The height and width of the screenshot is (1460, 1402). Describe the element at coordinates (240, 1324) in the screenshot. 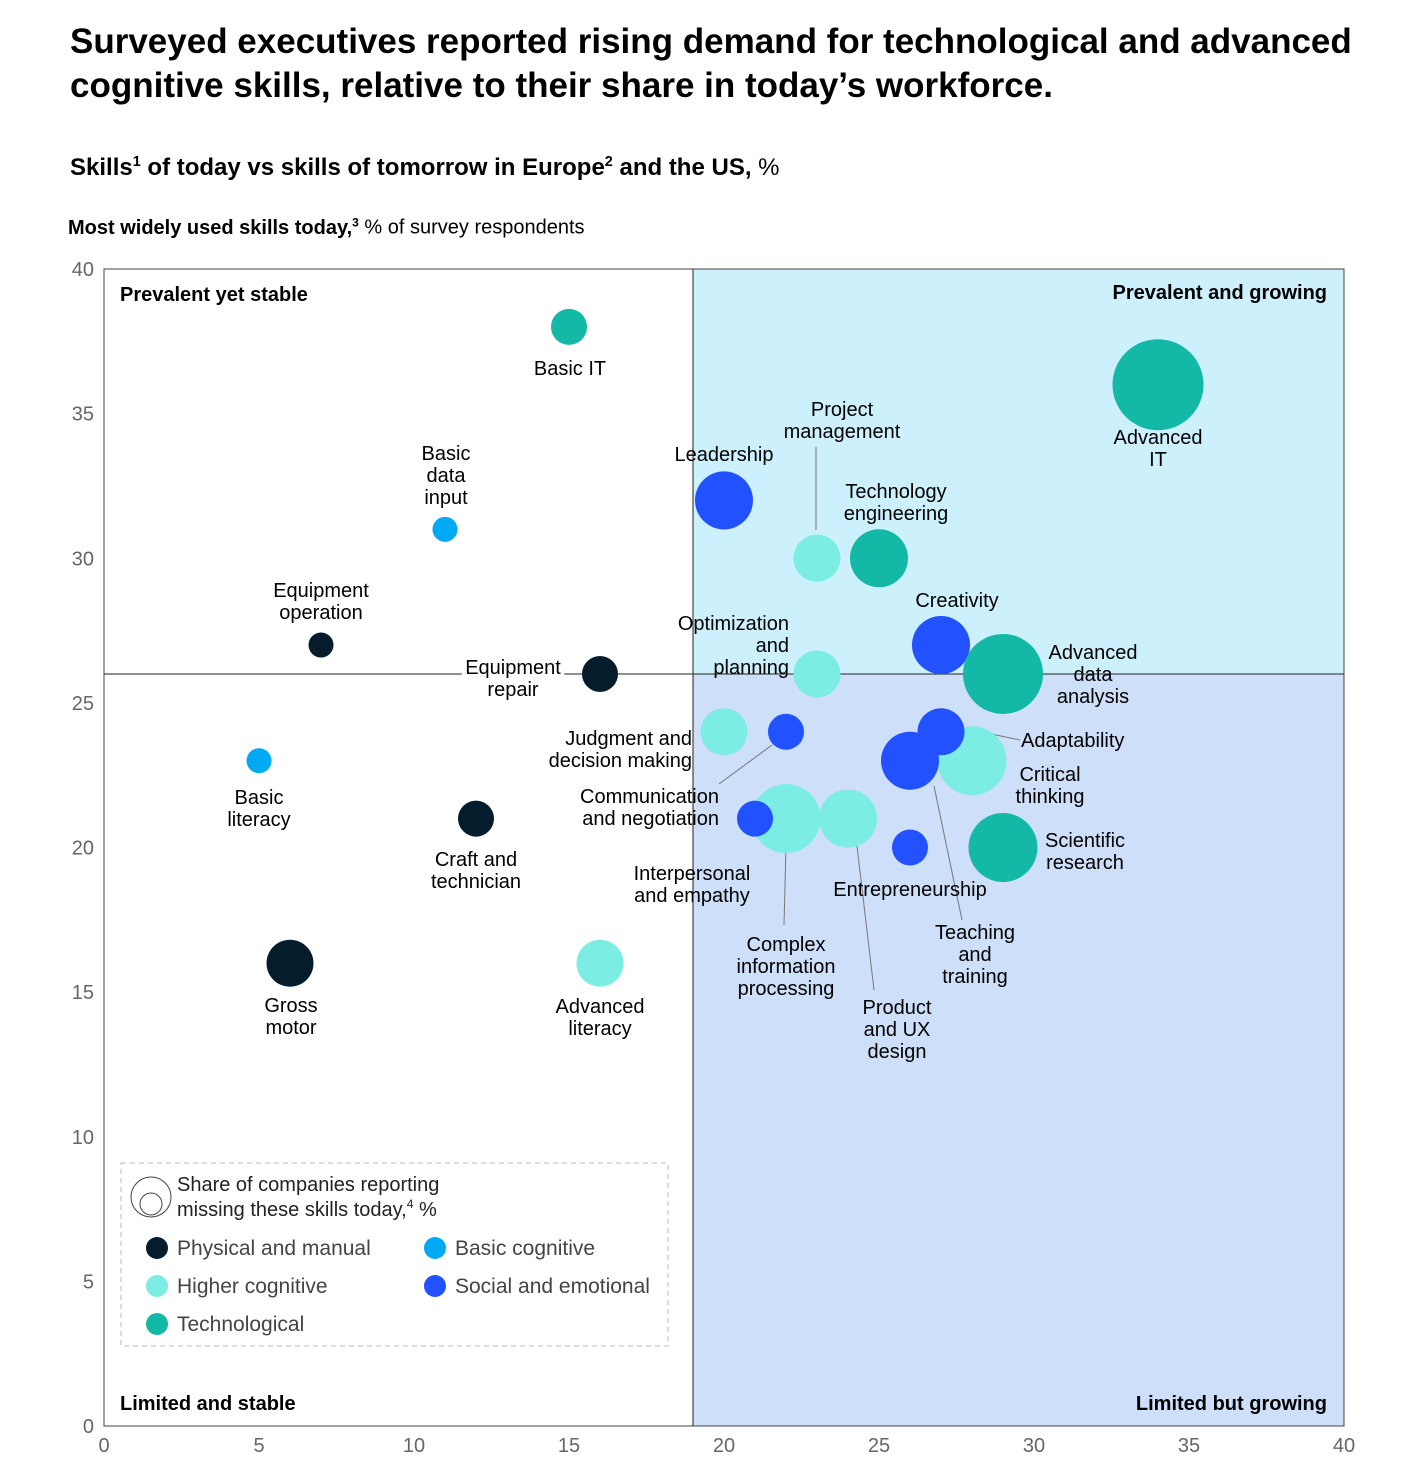

I see `legend-label-technological: Technological` at that location.